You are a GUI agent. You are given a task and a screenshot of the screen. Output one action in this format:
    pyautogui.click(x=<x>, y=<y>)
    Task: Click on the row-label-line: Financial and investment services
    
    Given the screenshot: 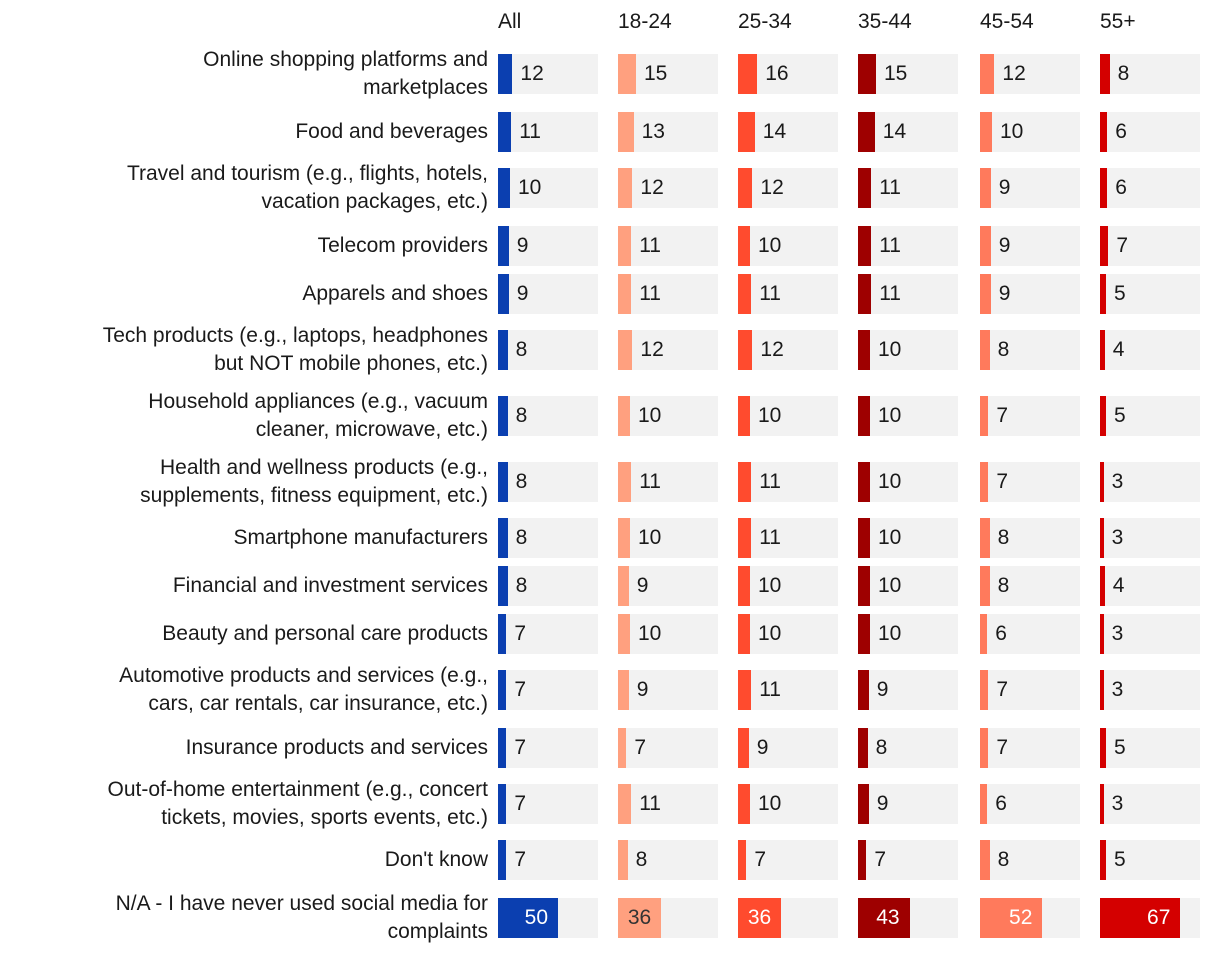 What is the action you would take?
    pyautogui.click(x=330, y=585)
    